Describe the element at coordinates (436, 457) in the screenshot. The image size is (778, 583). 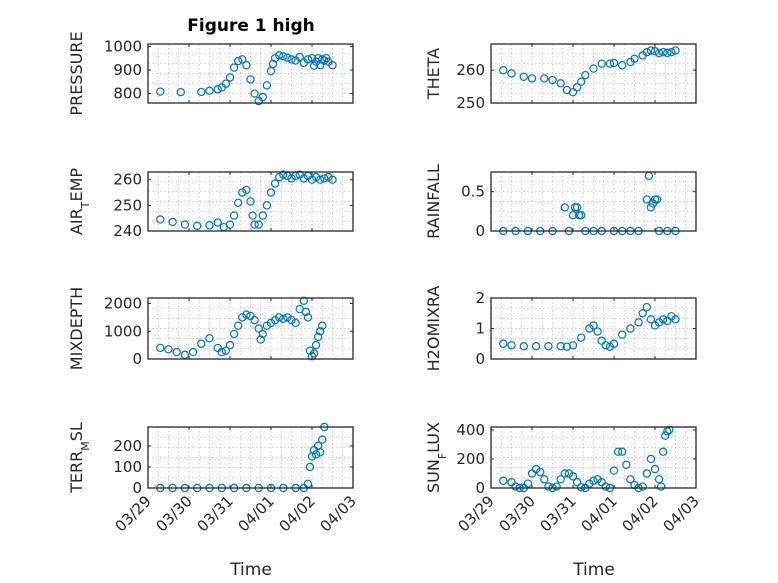
I see `y-axis-label: SUNFLUX` at that location.